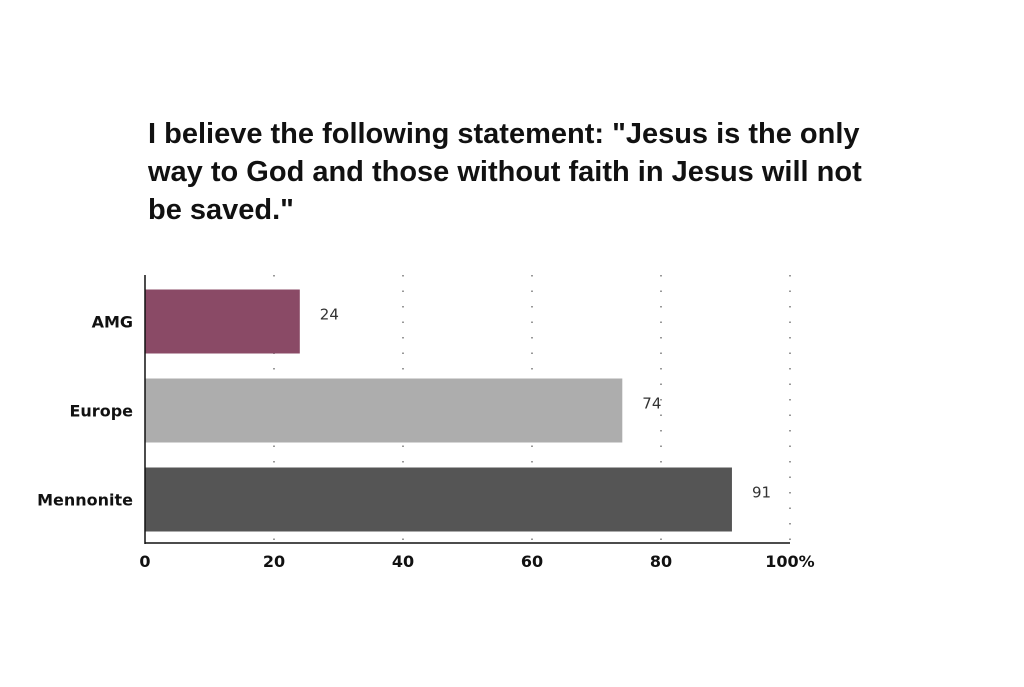  What do you see at coordinates (651, 404) in the screenshot?
I see `value-label-europe: 74` at bounding box center [651, 404].